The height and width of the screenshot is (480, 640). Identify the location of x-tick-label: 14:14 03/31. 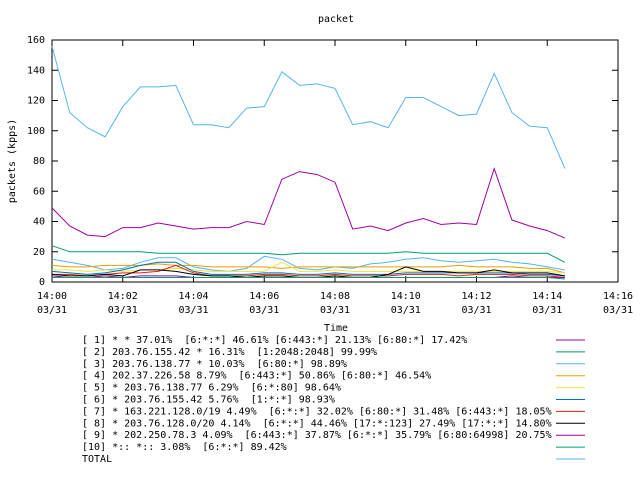
(547, 303).